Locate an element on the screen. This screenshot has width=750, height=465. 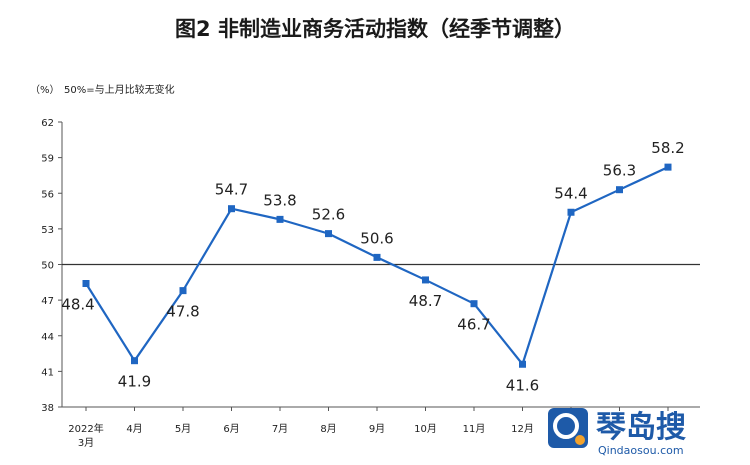
data-label: 54.4 is located at coordinates (570, 193).